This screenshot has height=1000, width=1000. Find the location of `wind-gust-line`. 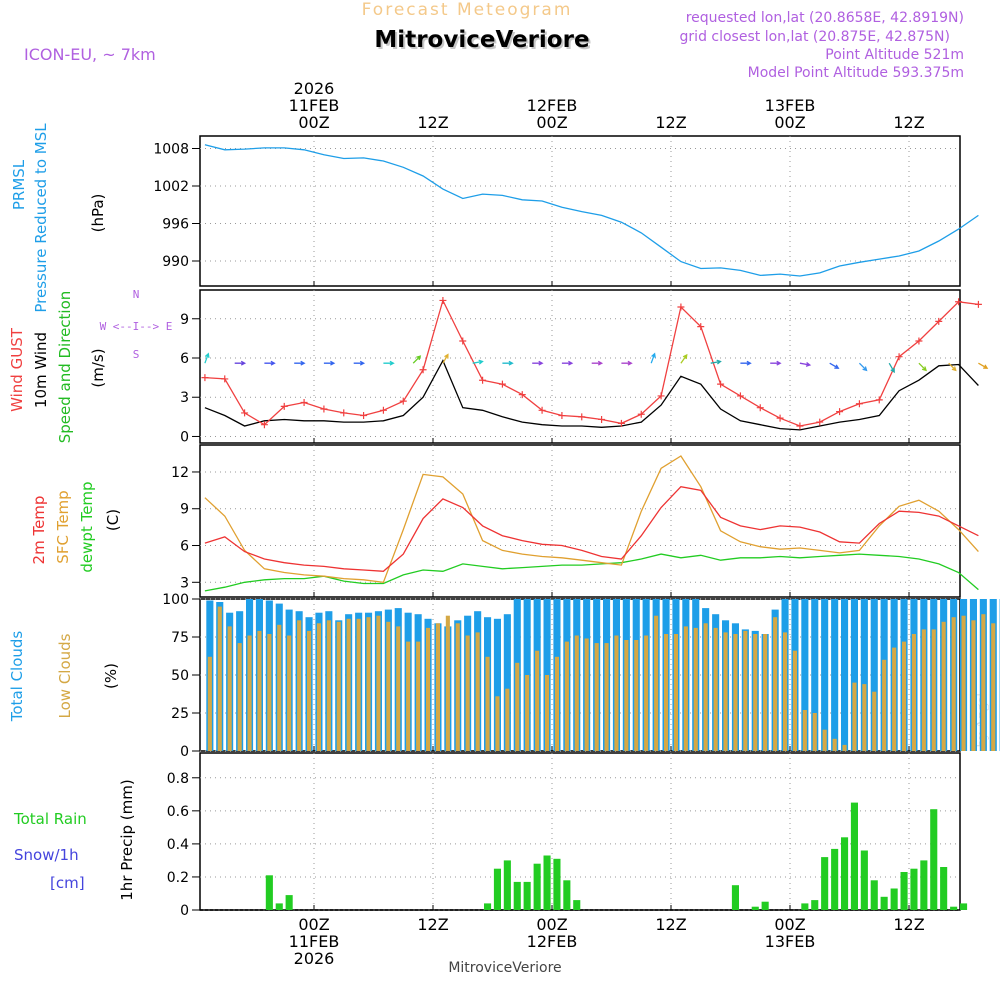

wind-gust-line is located at coordinates (591, 362).